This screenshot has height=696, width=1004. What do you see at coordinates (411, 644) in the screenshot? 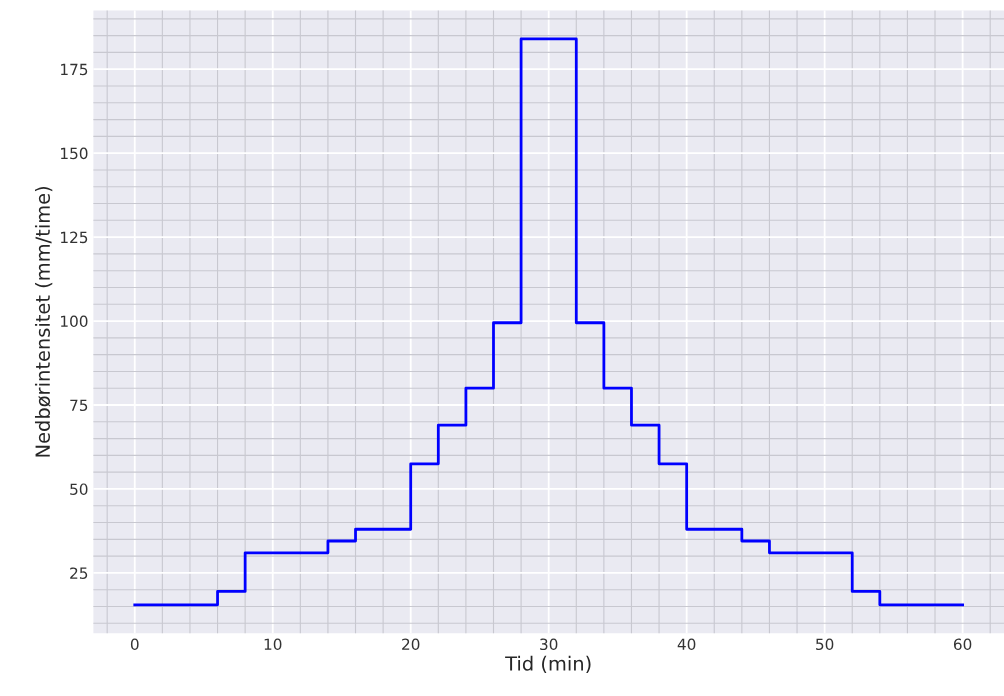
I see `x-tick-label: 20` at bounding box center [411, 644].